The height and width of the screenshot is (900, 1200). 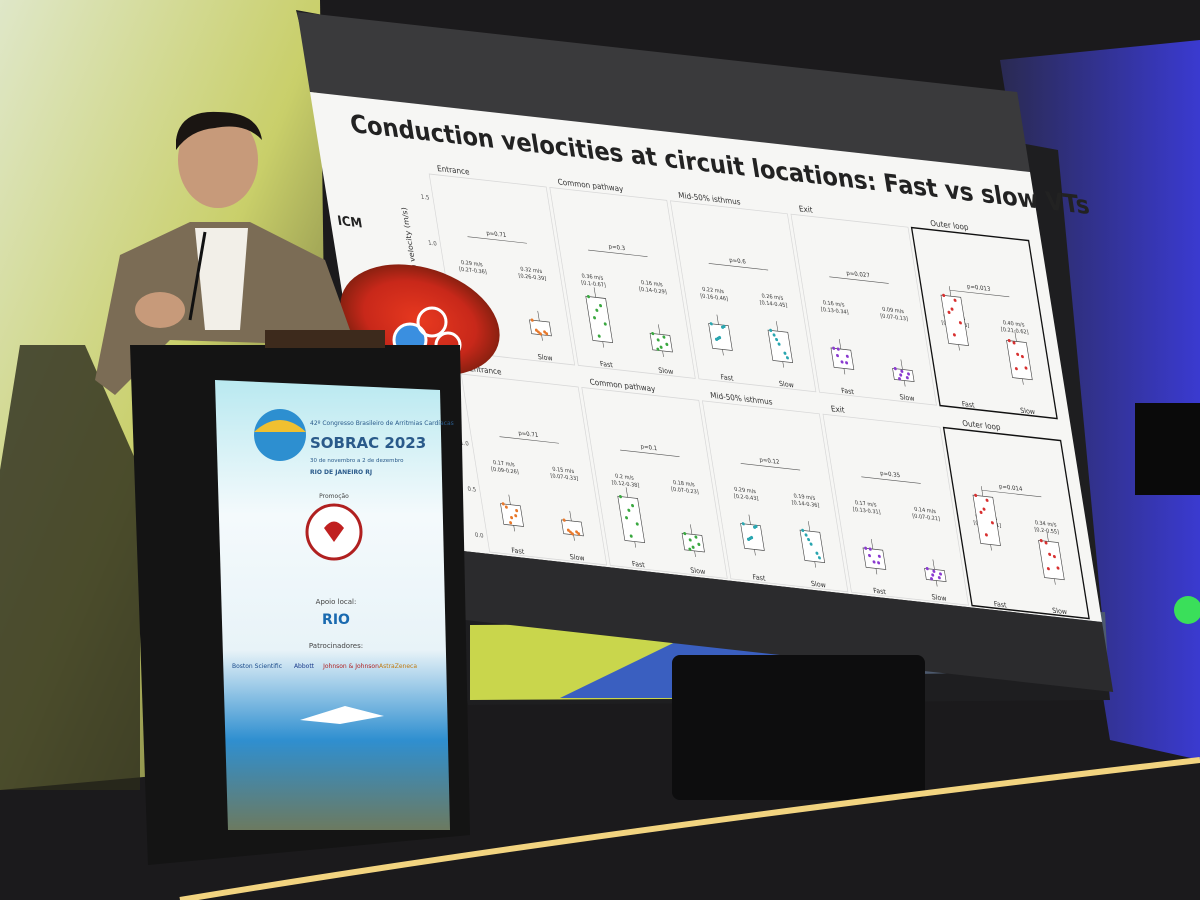 What do you see at coordinates (858, 275) in the screenshot?
I see `p-value: p=0.027` at bounding box center [858, 275].